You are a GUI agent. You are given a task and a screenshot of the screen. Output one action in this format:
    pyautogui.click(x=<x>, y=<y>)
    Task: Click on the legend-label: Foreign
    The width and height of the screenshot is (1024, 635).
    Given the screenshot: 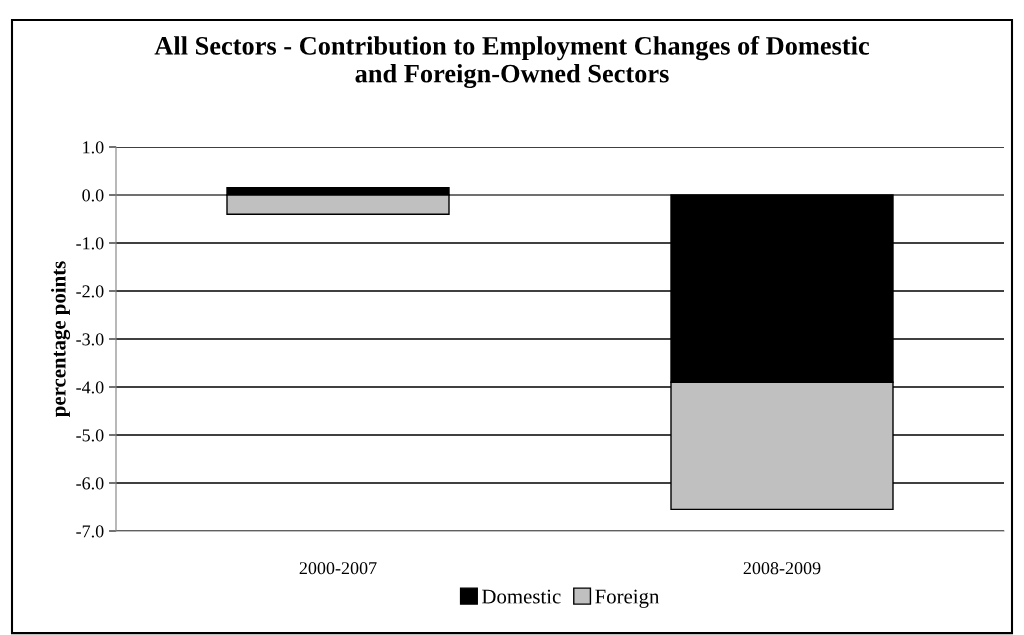 What is the action you would take?
    pyautogui.click(x=627, y=598)
    